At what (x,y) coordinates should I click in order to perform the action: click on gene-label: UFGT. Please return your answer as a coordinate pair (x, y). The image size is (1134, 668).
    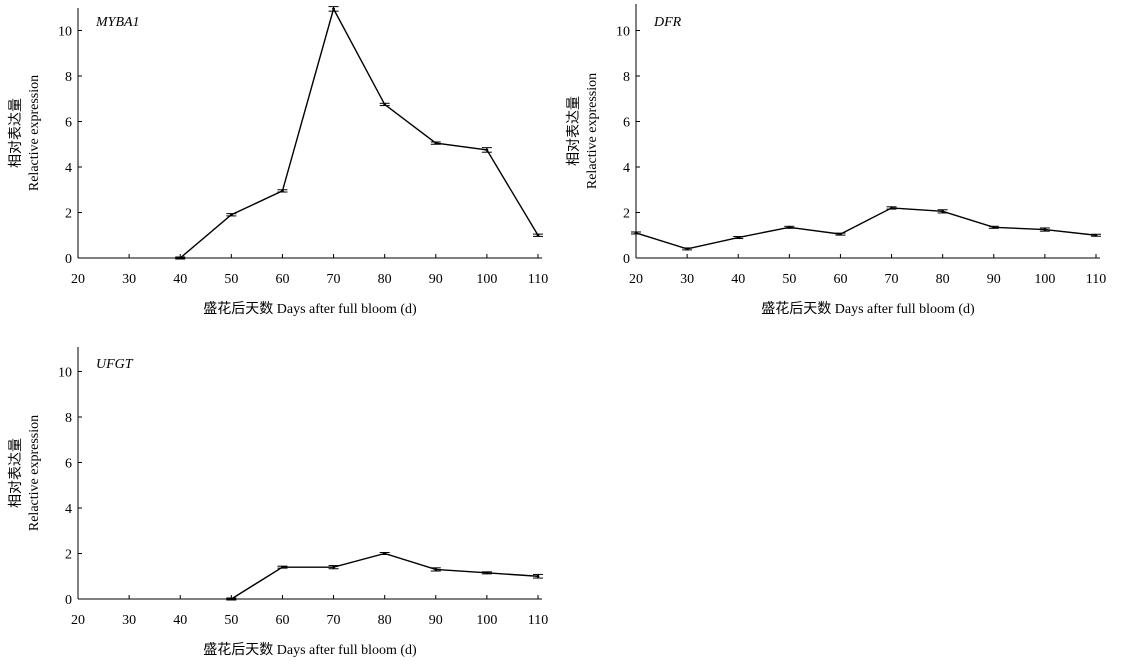
    Looking at the image, I should click on (115, 364).